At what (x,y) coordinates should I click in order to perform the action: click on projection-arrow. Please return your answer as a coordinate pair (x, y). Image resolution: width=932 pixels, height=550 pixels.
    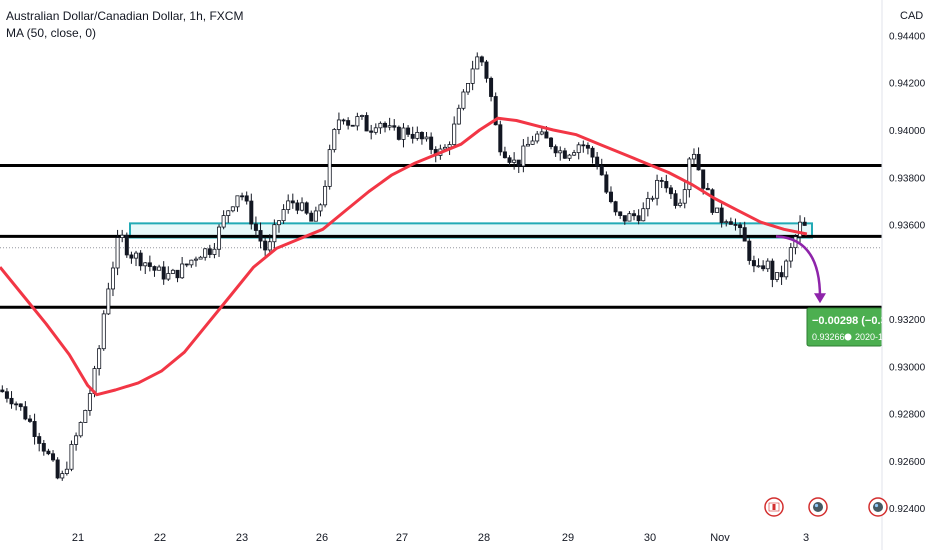
    Looking at the image, I should click on (798, 266).